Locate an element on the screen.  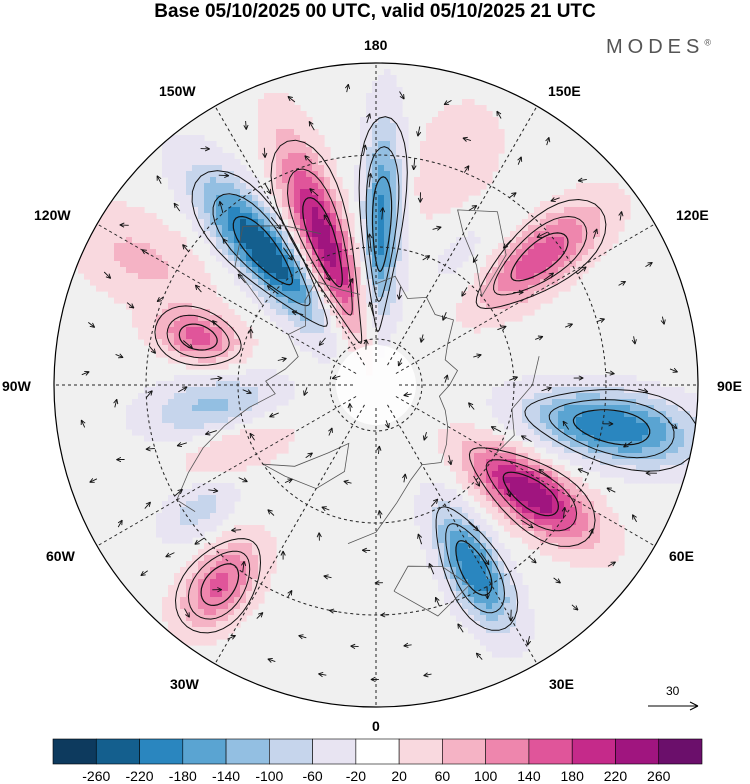
colorbar-tick-label: -260 is located at coordinates (96, 776).